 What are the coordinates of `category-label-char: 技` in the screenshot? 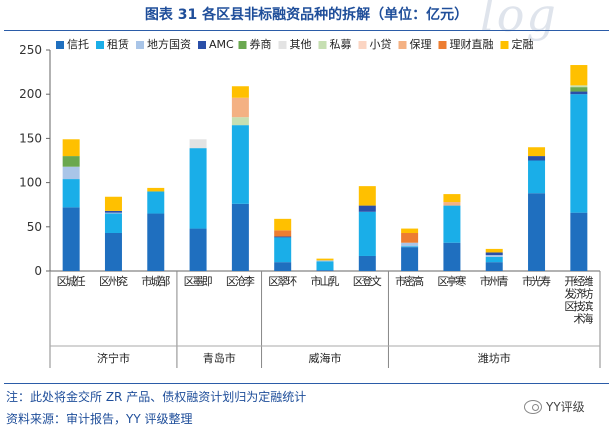 It's located at (578, 306).